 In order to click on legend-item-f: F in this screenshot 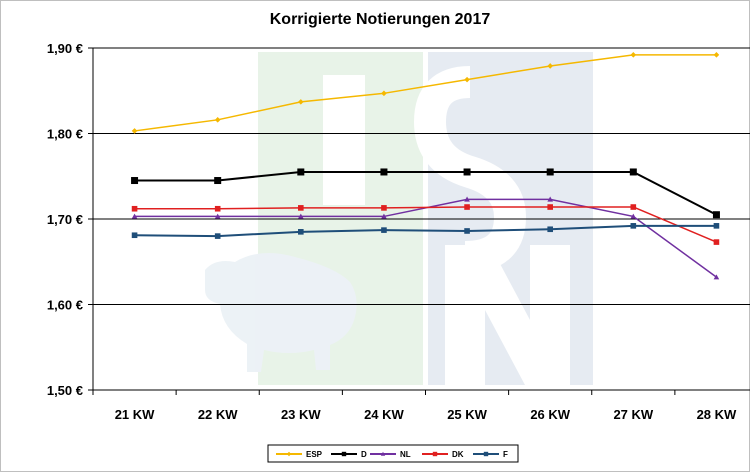, I will do `click(490, 454)`.